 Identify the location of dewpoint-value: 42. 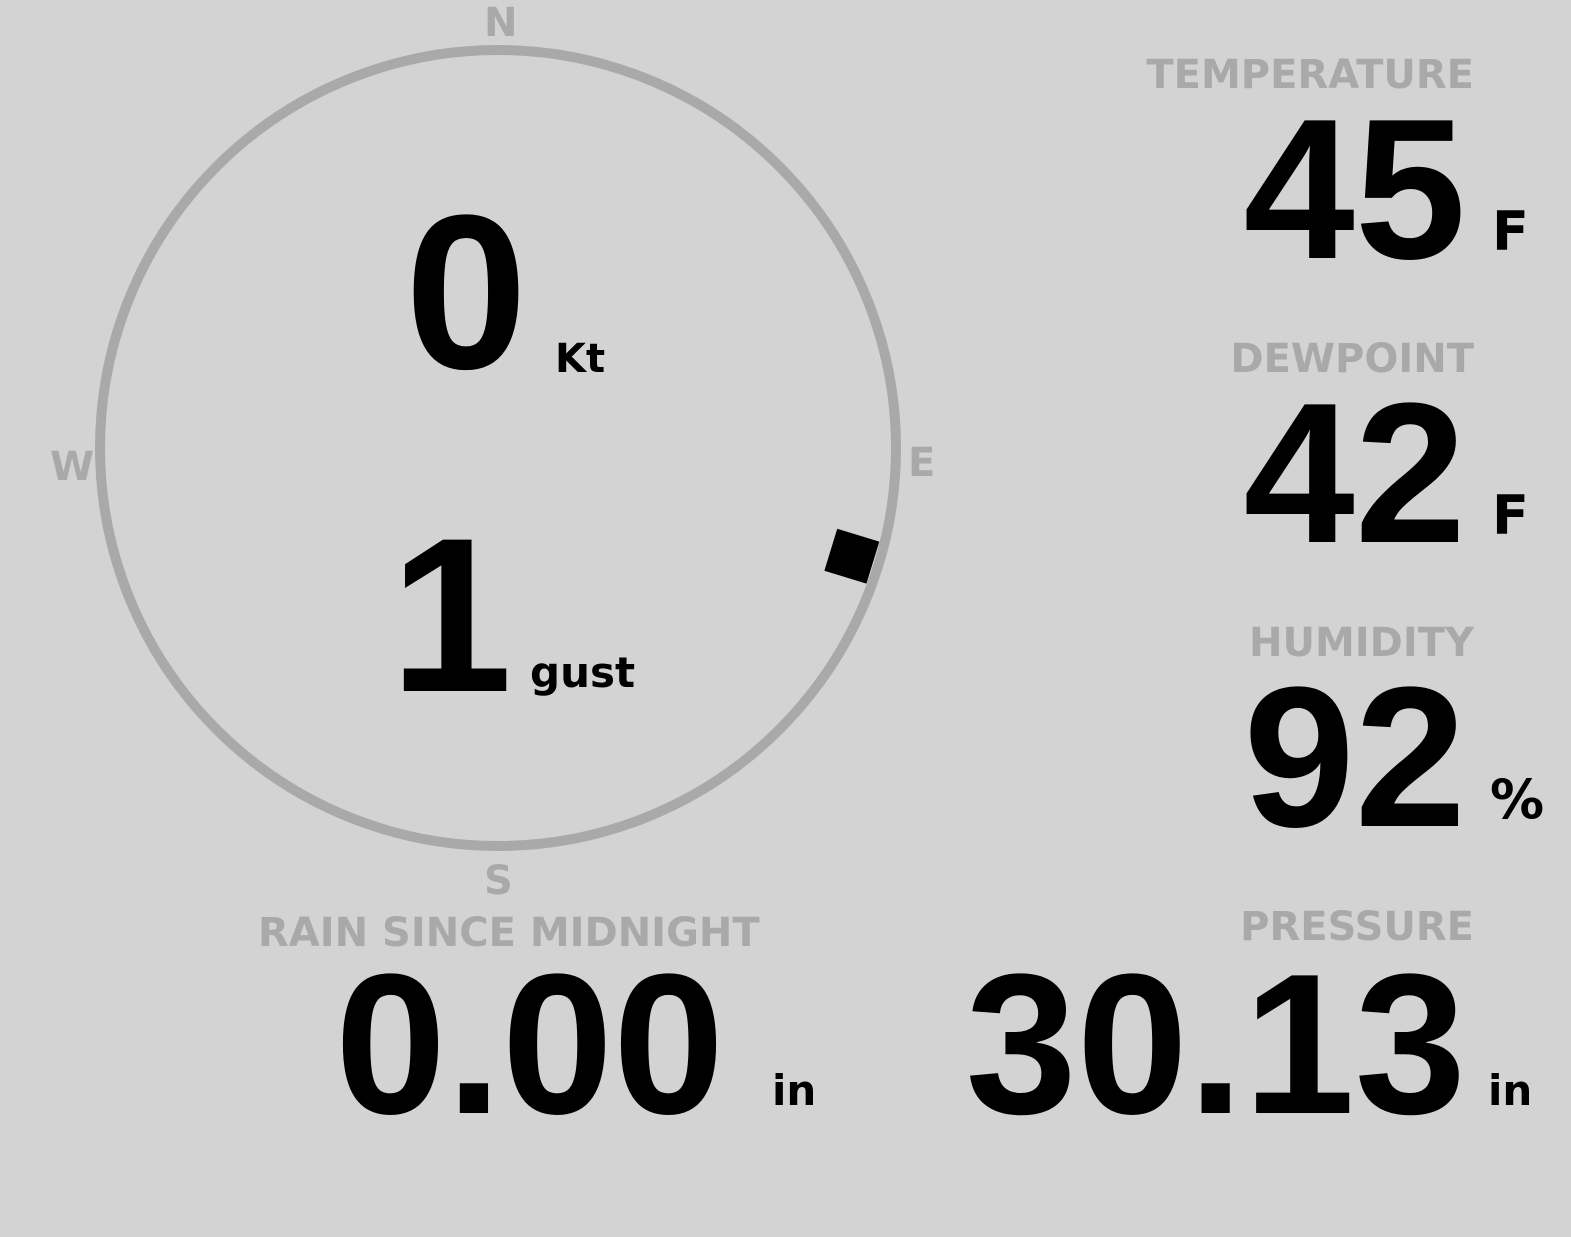
(1354, 473).